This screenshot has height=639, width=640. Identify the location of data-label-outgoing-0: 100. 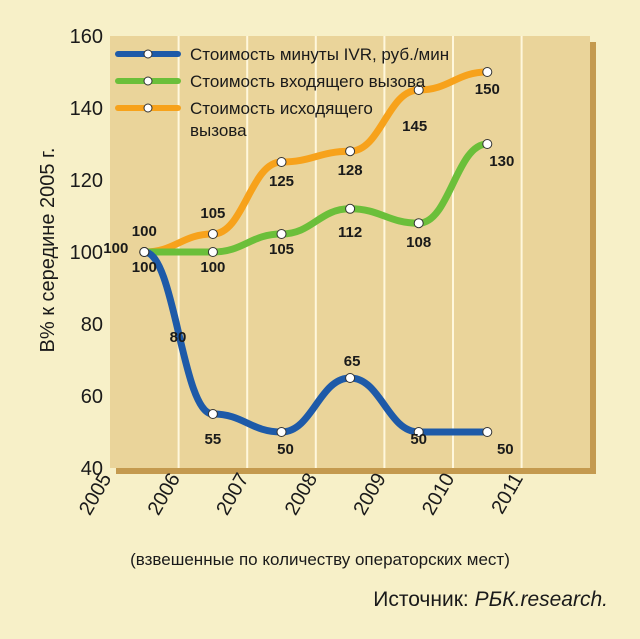
(144, 231).